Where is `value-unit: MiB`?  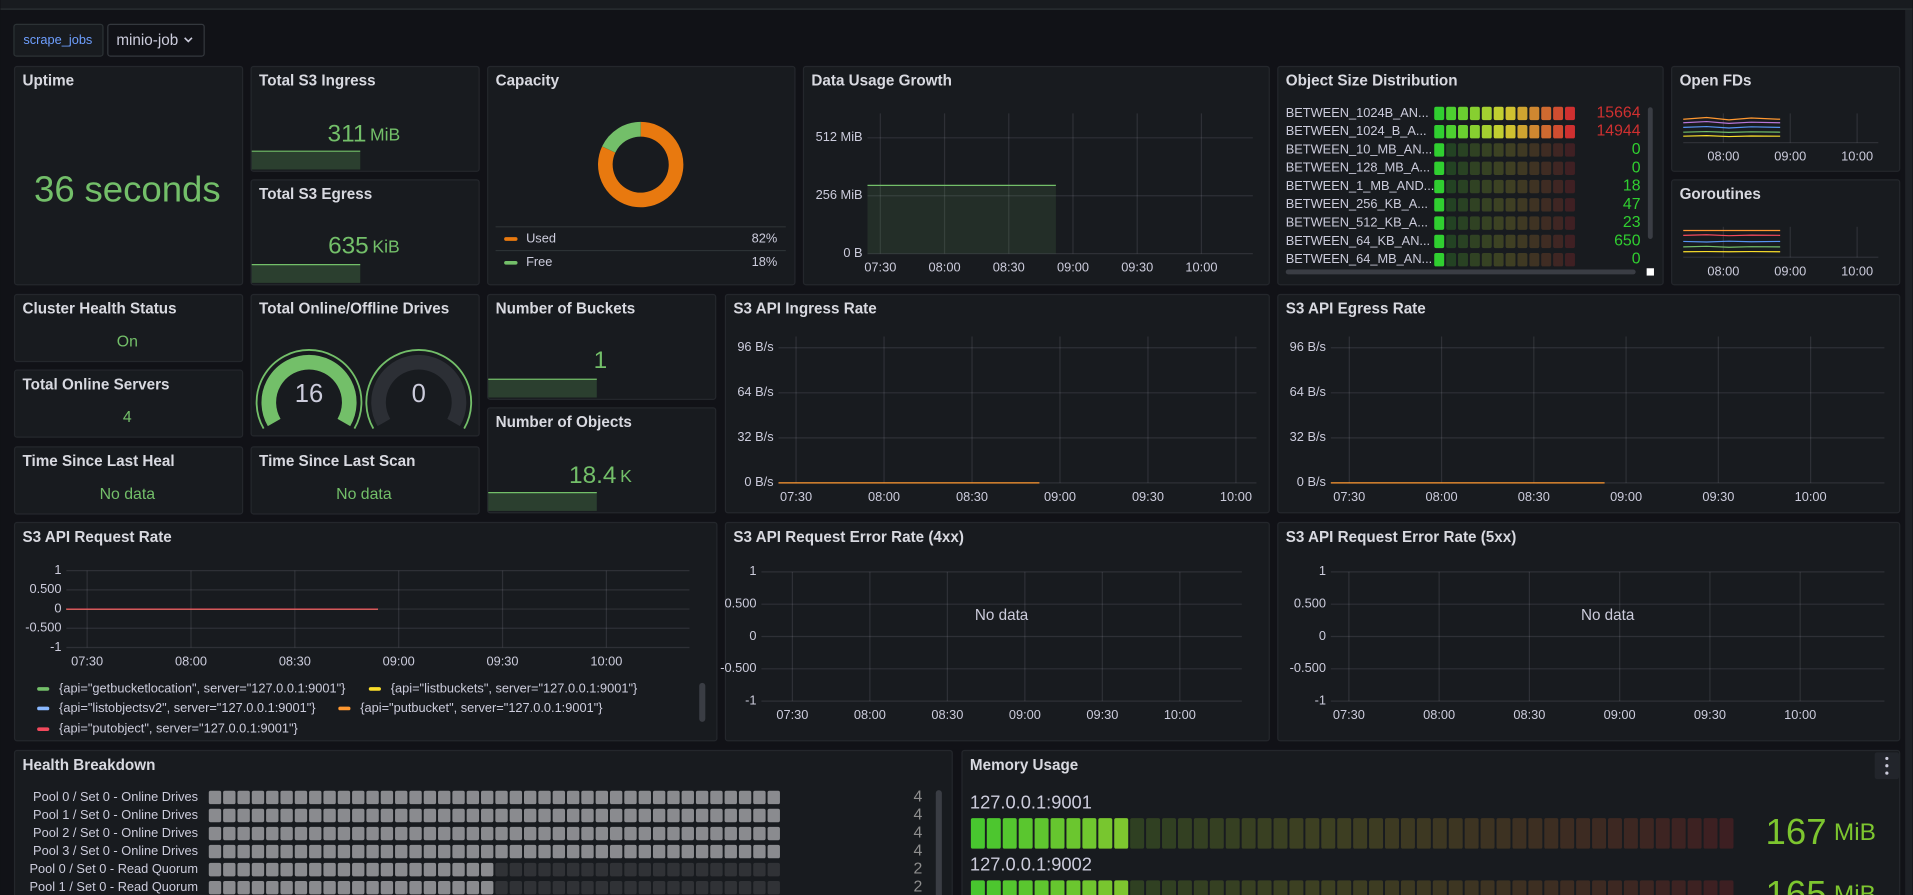 value-unit: MiB is located at coordinates (1855, 832).